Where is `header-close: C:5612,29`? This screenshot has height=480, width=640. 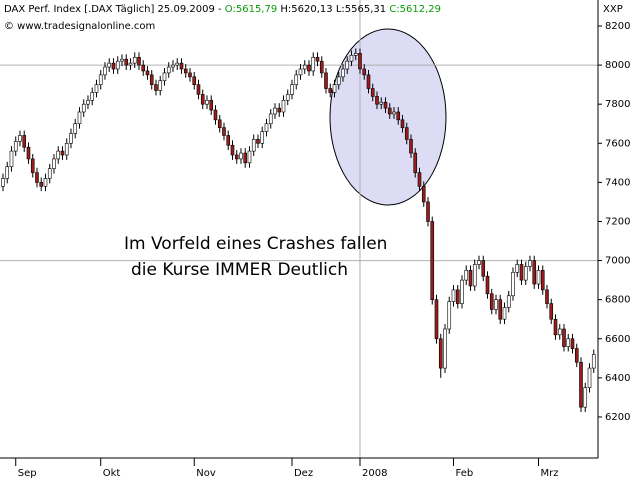
header-close: C:5612,29 is located at coordinates (415, 9).